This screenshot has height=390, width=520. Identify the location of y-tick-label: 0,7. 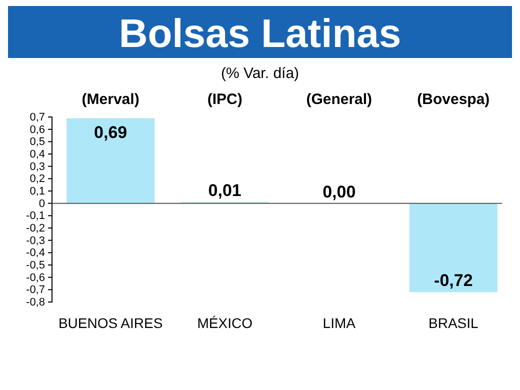
(37, 118).